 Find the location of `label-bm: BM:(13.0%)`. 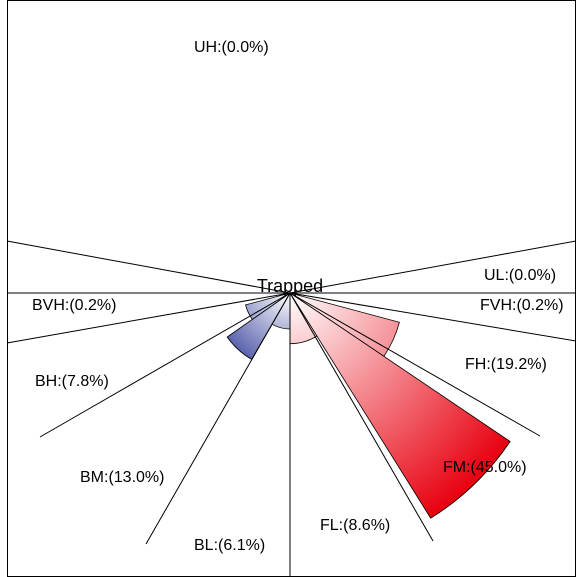

label-bm: BM:(13.0%) is located at coordinates (122, 477).